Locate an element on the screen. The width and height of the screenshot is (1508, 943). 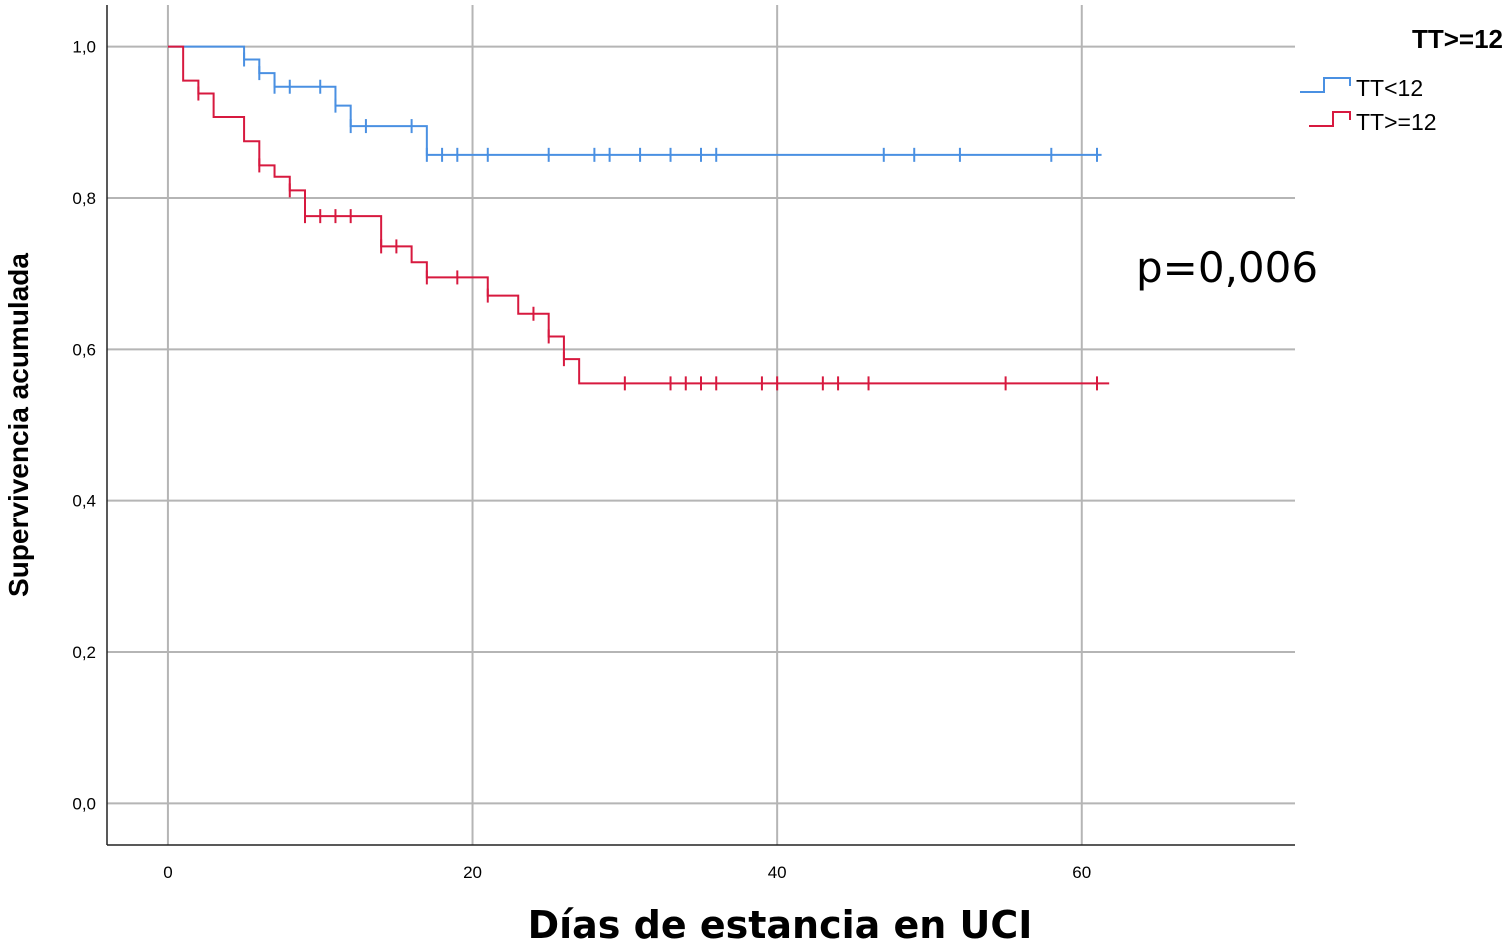
y-axis-label: Supervivencia acumulada is located at coordinates (18, 425).